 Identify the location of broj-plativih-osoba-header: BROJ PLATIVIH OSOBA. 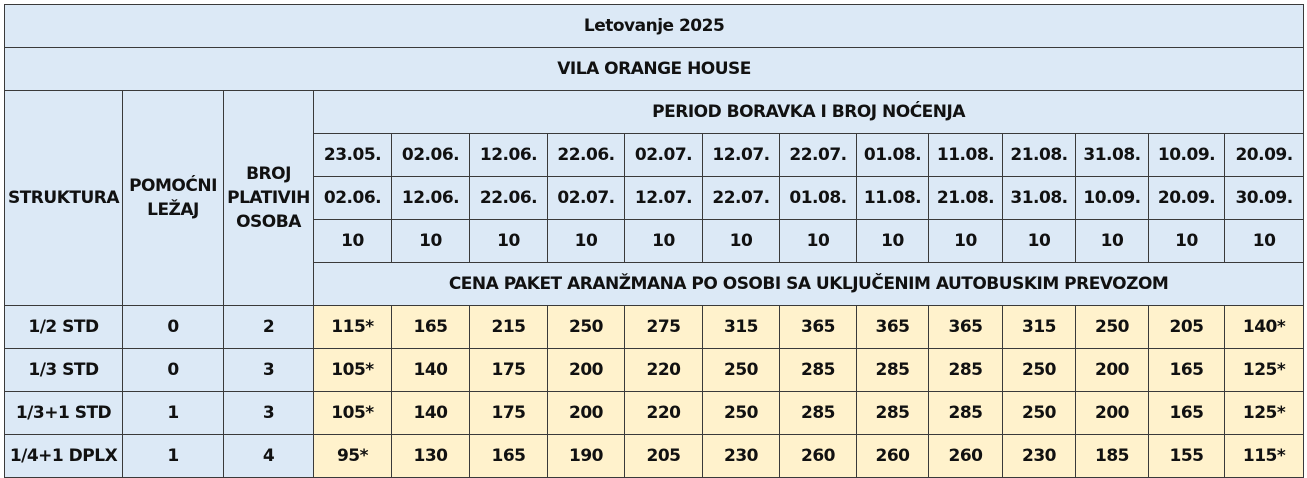
(268, 198).